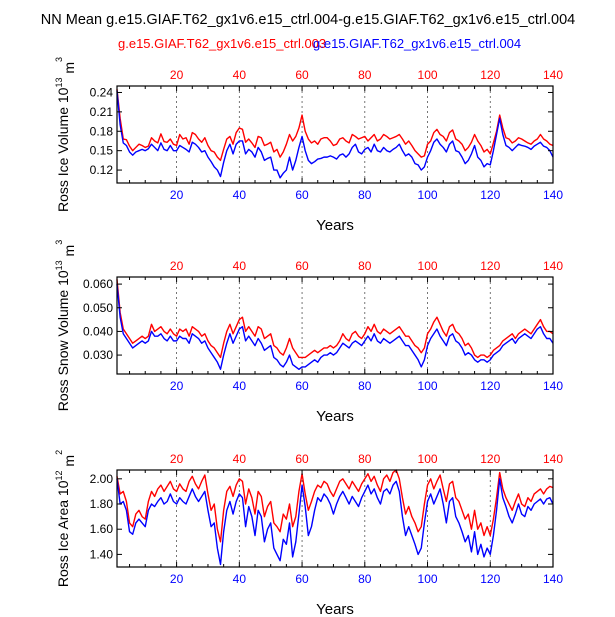  I want to click on y-tick-label: 0.030, so click(98, 355).